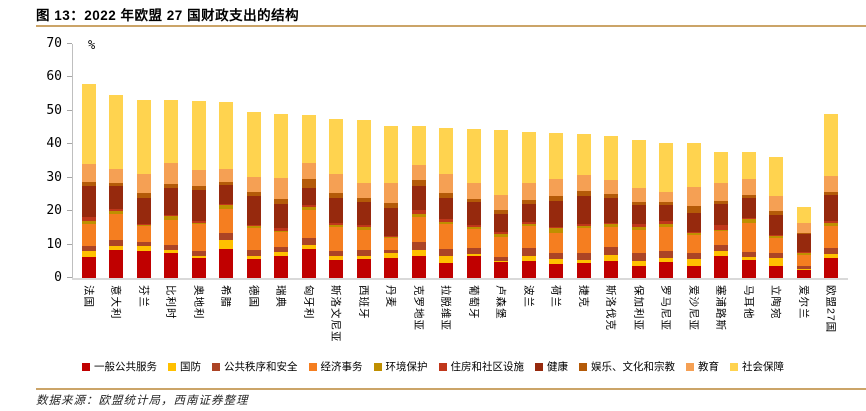 The height and width of the screenshot is (411, 866). What do you see at coordinates (528, 296) in the screenshot?
I see `x-tick-label: 波兰` at bounding box center [528, 296].